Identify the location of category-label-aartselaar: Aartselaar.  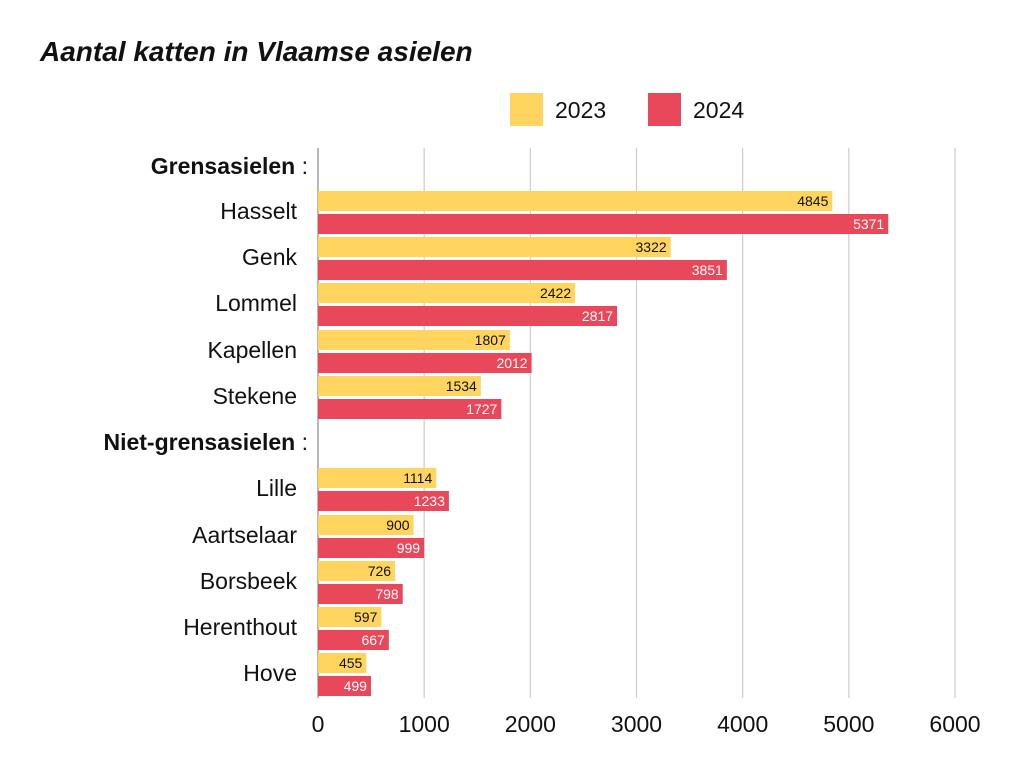
(244, 535).